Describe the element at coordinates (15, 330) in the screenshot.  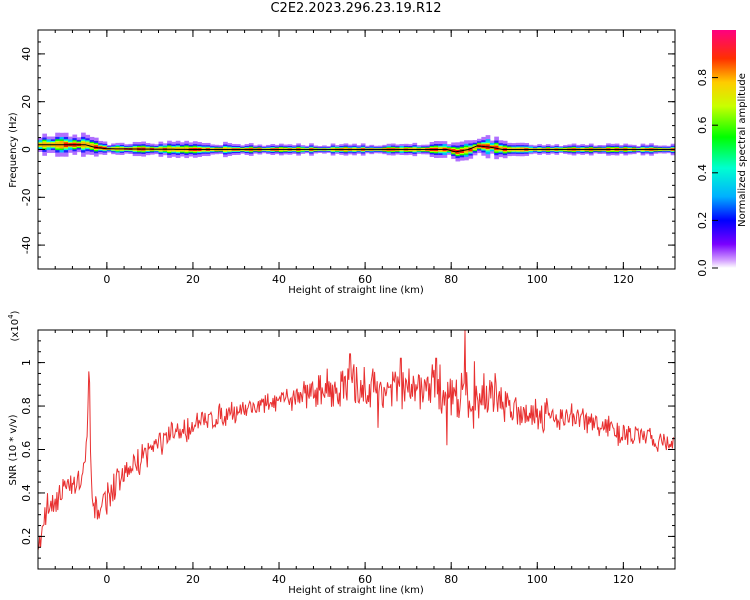
I see `snr-multiplier-base: (x10` at that location.